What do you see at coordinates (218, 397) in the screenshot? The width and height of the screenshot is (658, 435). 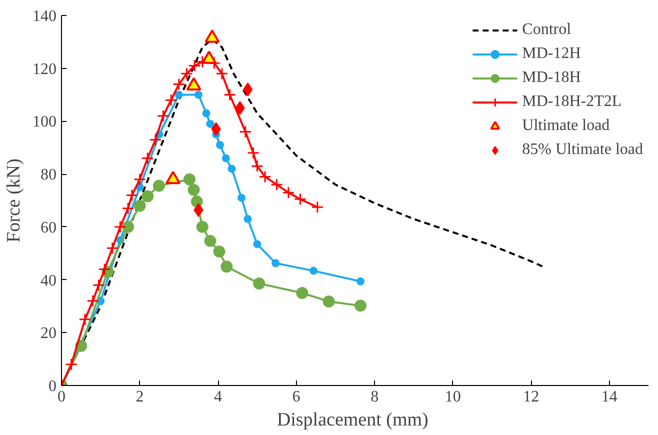 I see `x-tick-label: 4` at bounding box center [218, 397].